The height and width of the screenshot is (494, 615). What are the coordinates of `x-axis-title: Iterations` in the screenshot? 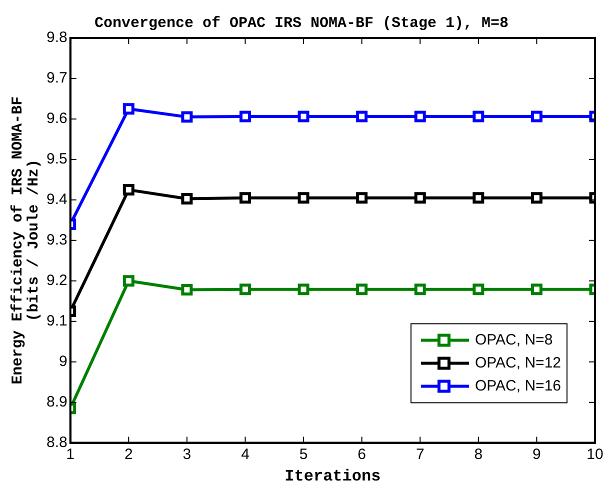 It's located at (332, 476).